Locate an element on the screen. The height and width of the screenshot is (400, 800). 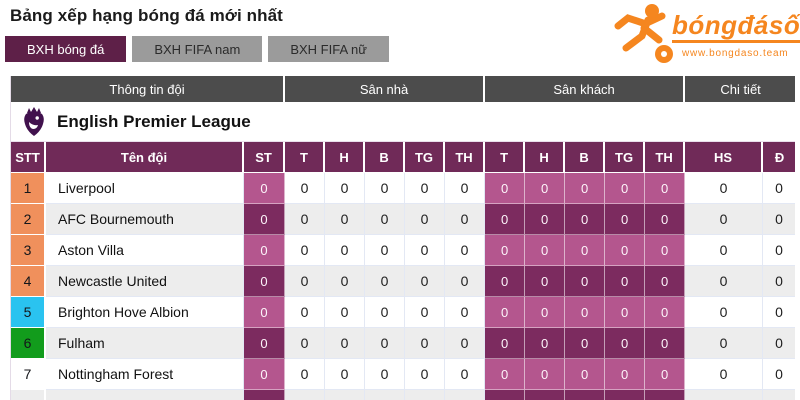
matches-played-cell is located at coordinates (265, 395).